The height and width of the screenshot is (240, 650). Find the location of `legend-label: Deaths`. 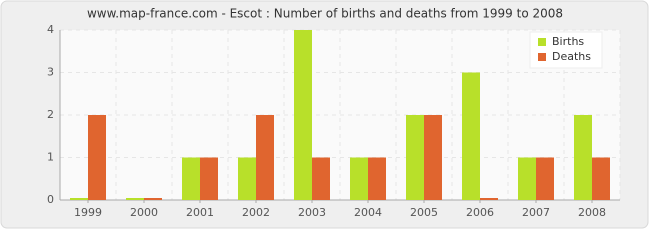

legend-label: Deaths is located at coordinates (571, 56).